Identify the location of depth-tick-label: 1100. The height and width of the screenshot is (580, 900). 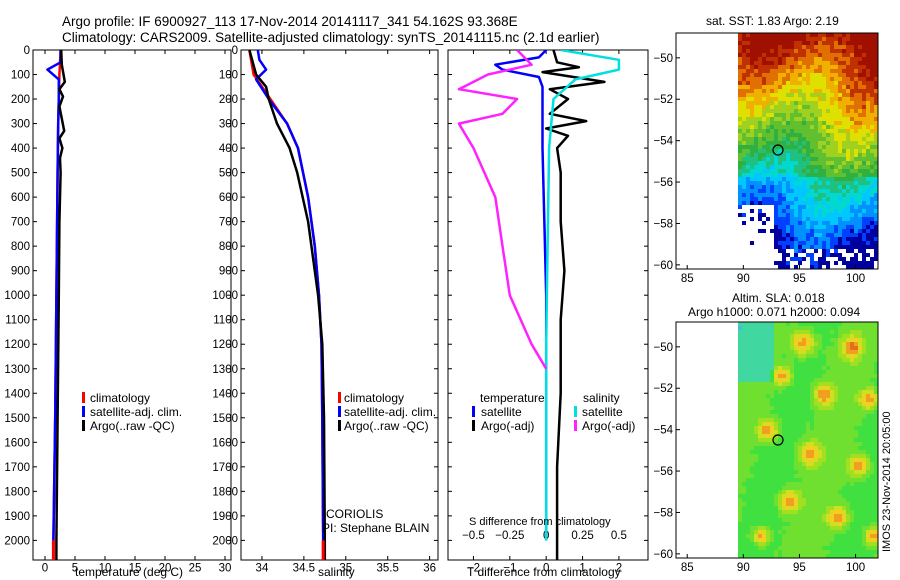
(225, 321).